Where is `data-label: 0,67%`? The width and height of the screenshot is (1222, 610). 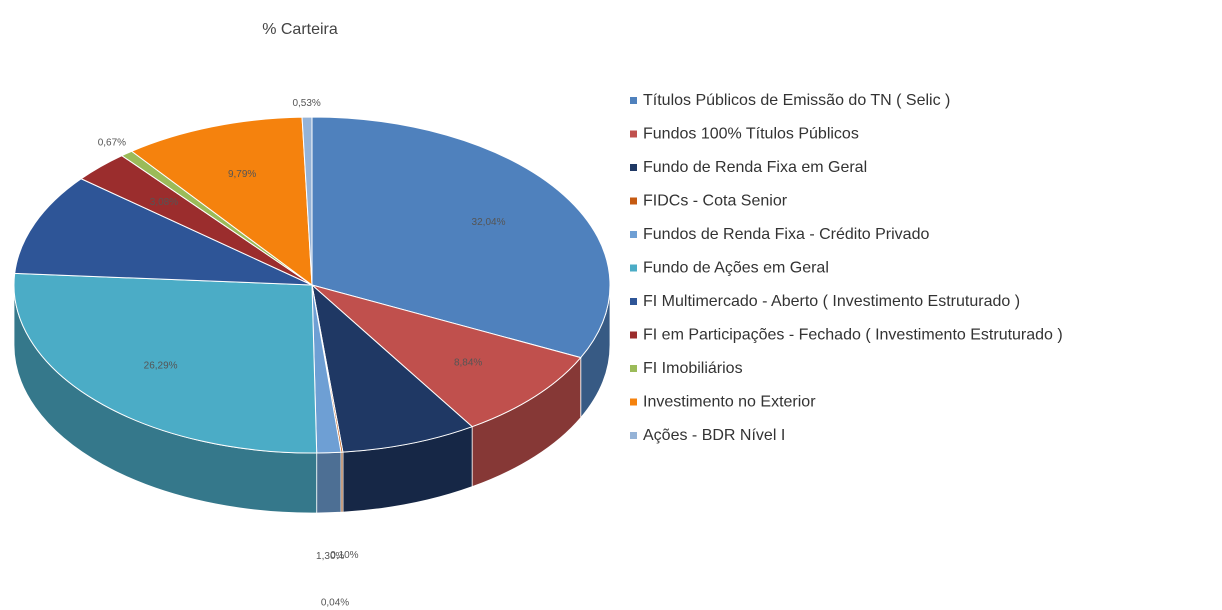 data-label: 0,67% is located at coordinates (112, 143).